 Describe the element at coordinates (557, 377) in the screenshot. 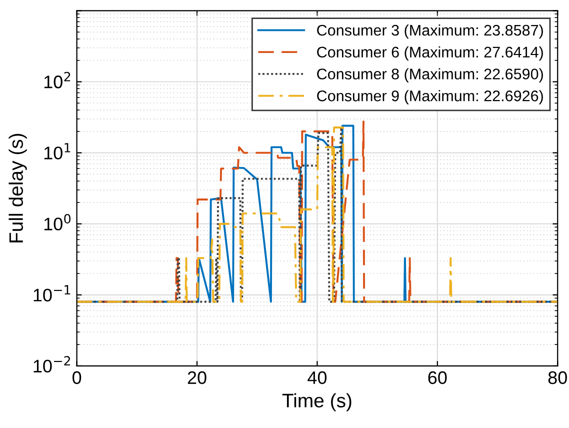

I see `x-tick-label: 80` at that location.